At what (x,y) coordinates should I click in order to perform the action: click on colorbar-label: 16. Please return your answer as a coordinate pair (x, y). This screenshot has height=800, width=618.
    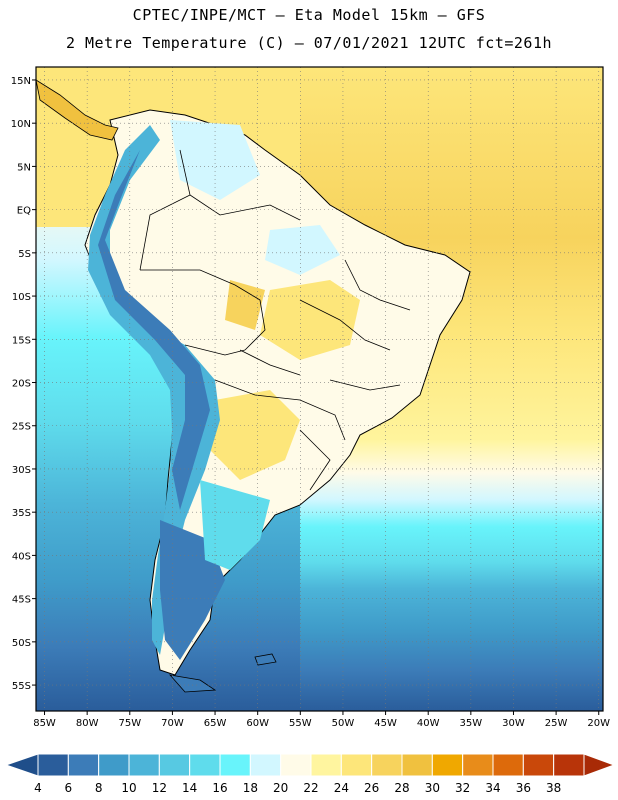
    Looking at the image, I should click on (219, 788).